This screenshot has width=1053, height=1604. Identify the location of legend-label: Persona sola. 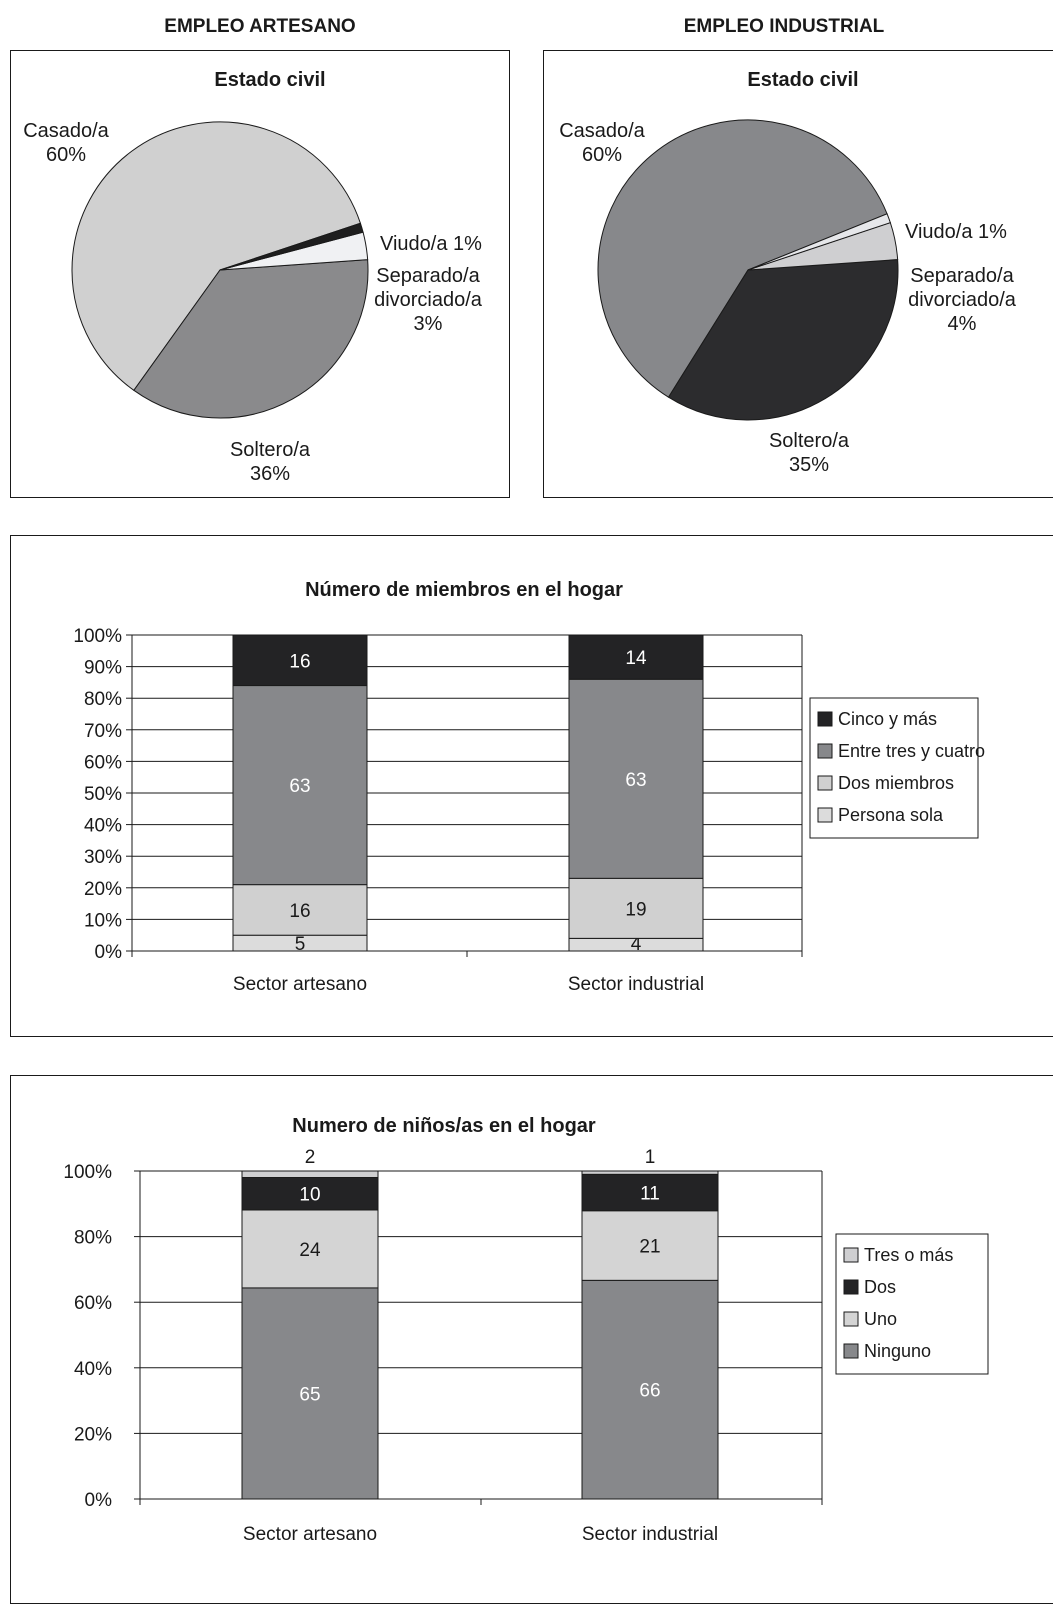
(891, 815).